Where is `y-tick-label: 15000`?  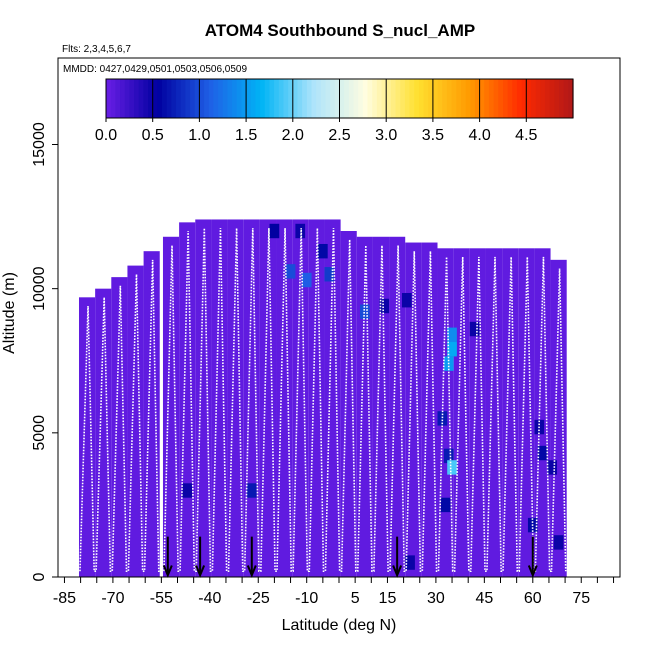
y-tick-label: 15000 is located at coordinates (39, 144).